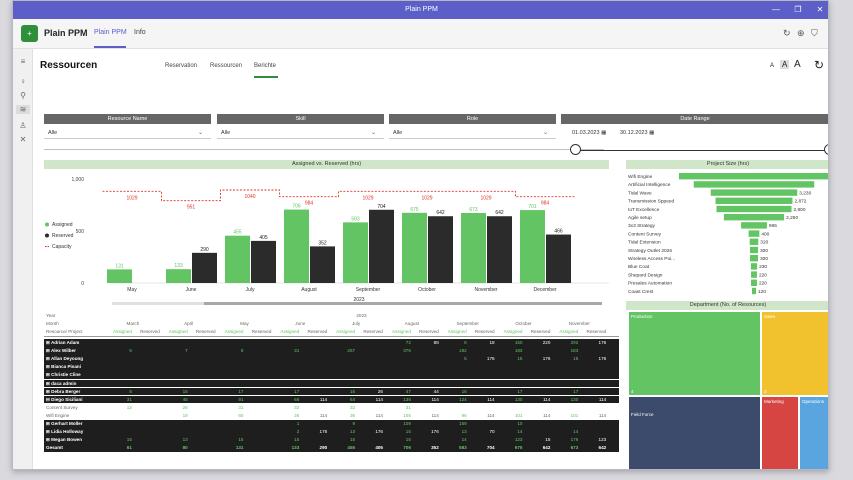 The height and width of the screenshot is (480, 853). What do you see at coordinates (813, 432) in the screenshot?
I see `dept-tile-operations: Operations` at bounding box center [813, 432].